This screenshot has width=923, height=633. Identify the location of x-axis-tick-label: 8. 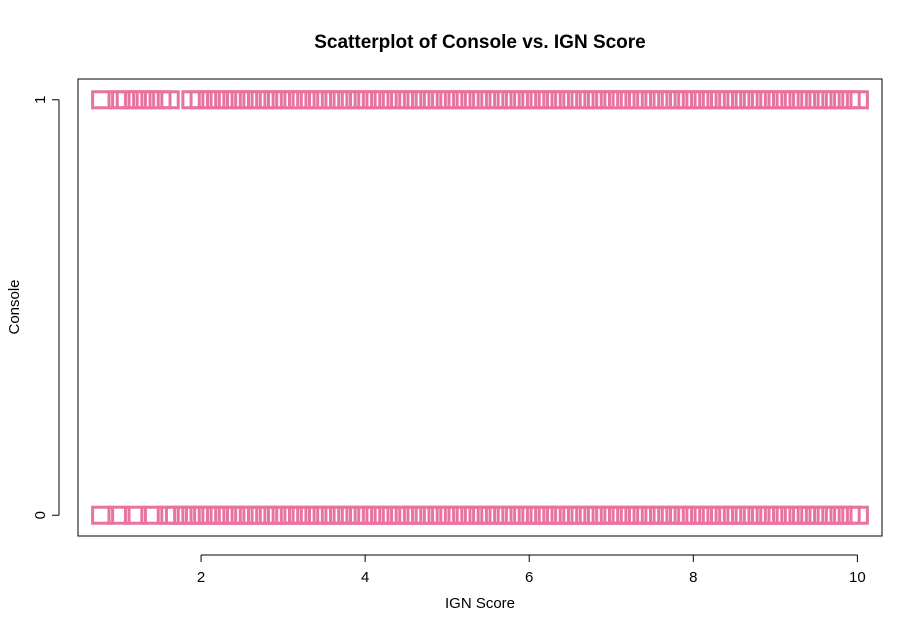
(693, 577).